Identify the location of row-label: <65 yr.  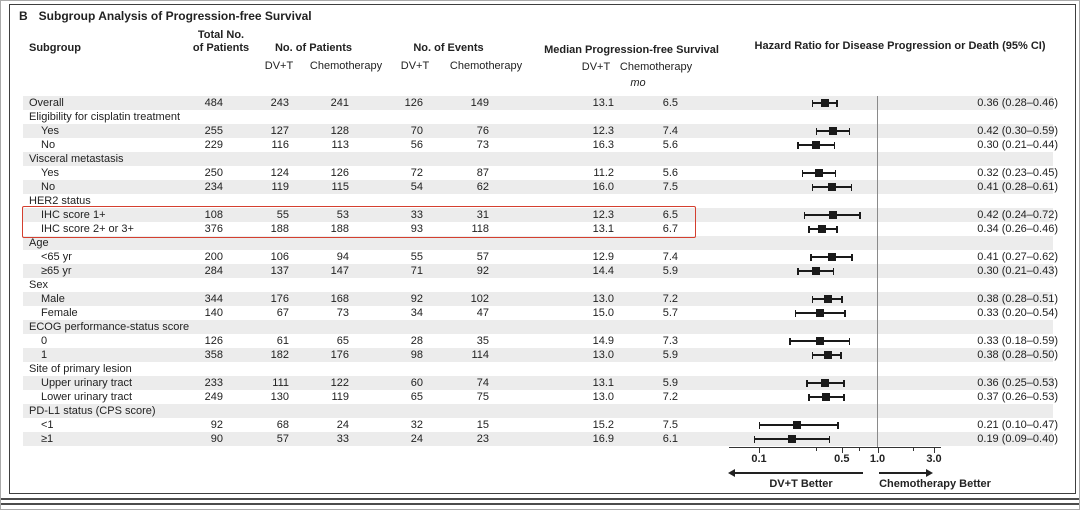
(56, 257).